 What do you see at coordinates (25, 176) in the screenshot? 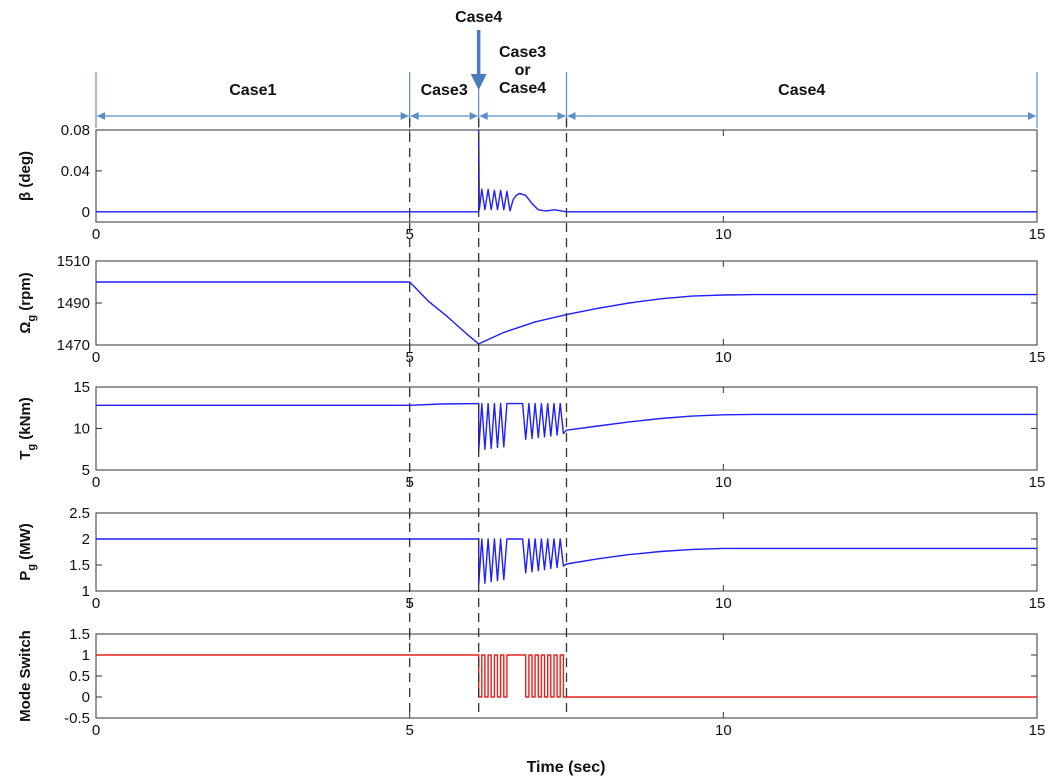
I see `y-axis-label: β (deg)` at bounding box center [25, 176].